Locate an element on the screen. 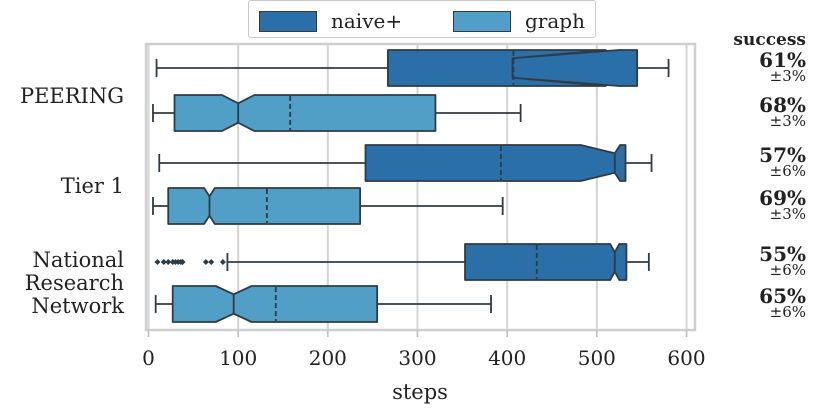 The image size is (822, 411). success-rate: 57% ±6% is located at coordinates (761, 161).